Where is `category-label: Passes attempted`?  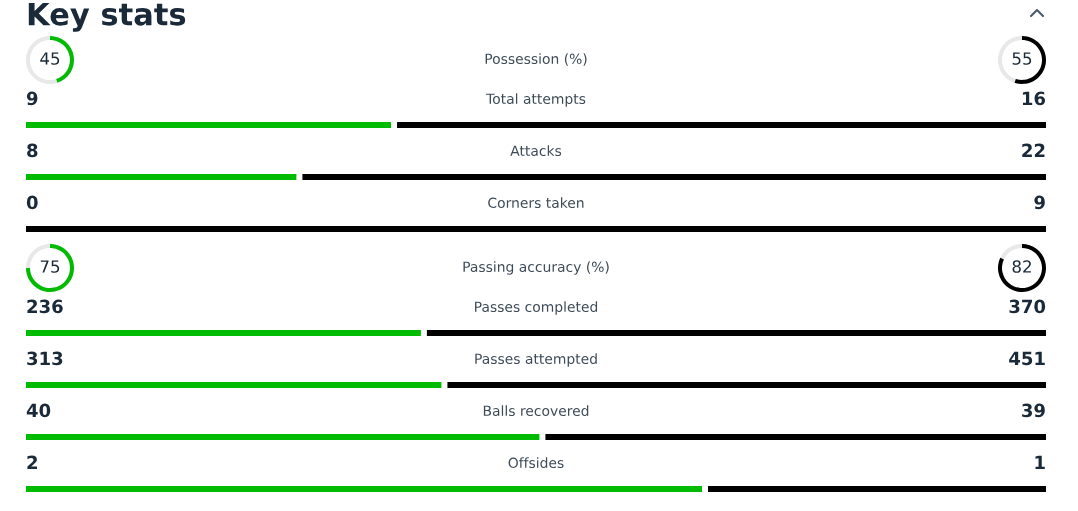
category-label: Passes attempted is located at coordinates (536, 360).